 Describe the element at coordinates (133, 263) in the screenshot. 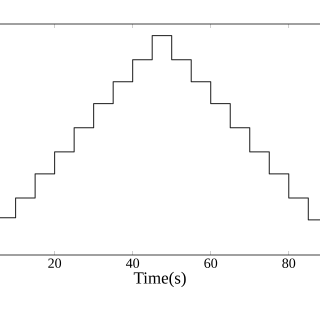

I see `x-tick-label: 40` at that location.